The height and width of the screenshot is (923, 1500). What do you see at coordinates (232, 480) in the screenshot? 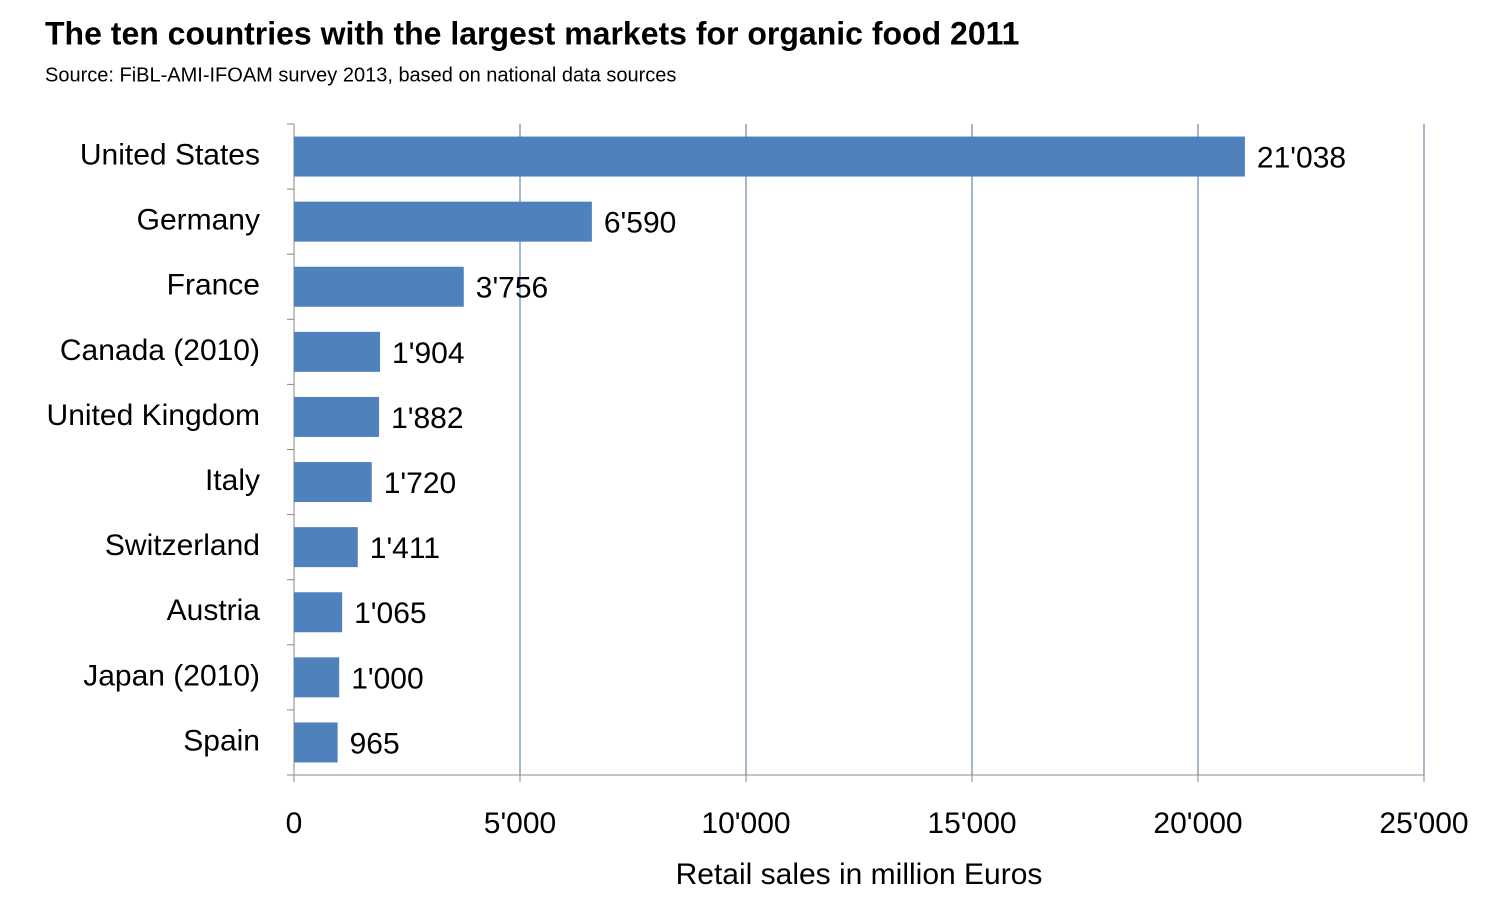
I see `y-tick-label: Italy` at bounding box center [232, 480].